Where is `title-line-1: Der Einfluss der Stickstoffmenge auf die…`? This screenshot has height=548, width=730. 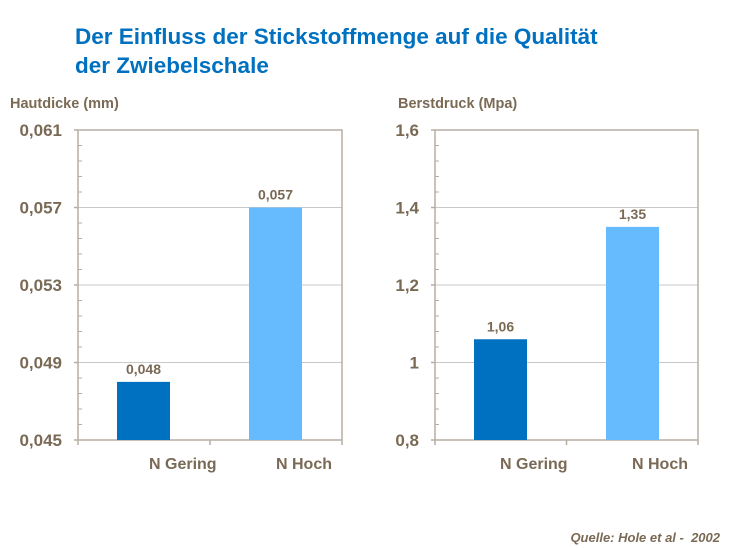
title-line-1: Der Einfluss der Stickstoffmenge auf die… is located at coordinates (336, 36).